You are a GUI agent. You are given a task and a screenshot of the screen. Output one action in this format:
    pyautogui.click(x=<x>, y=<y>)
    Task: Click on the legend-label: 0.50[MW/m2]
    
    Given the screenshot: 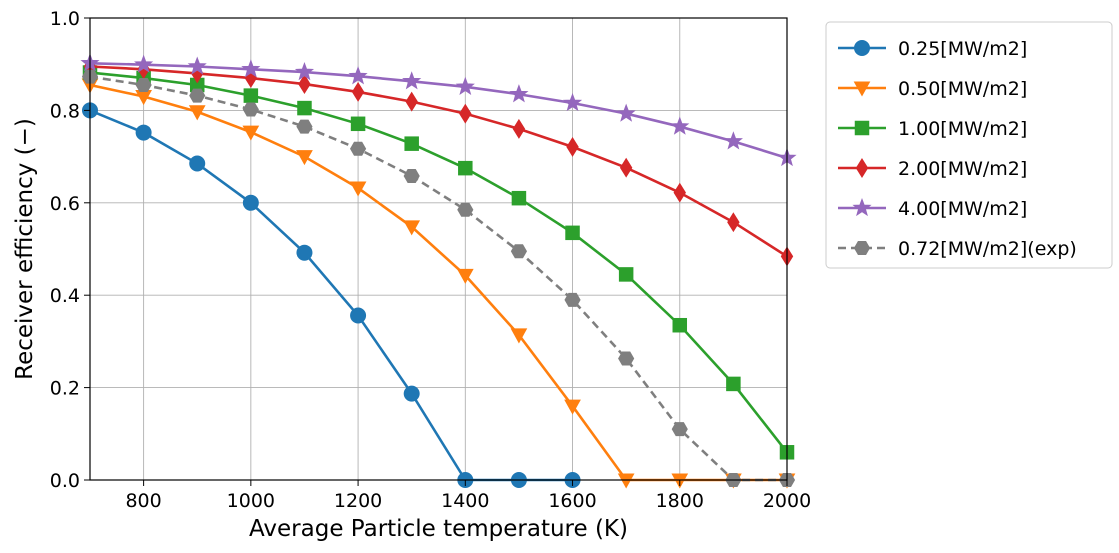 What is the action you would take?
    pyautogui.click(x=962, y=89)
    